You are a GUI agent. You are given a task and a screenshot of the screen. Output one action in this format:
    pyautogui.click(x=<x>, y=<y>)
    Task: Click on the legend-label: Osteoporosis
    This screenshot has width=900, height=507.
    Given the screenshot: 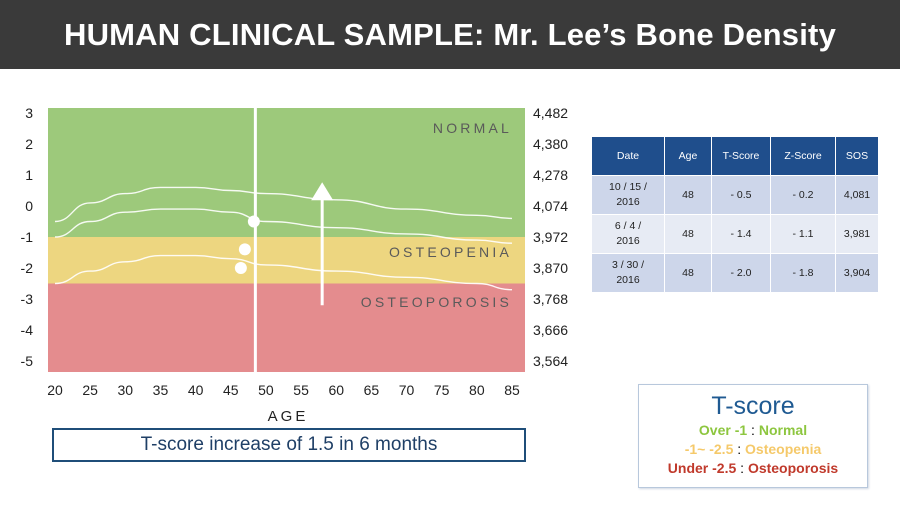 What is the action you would take?
    pyautogui.click(x=793, y=468)
    